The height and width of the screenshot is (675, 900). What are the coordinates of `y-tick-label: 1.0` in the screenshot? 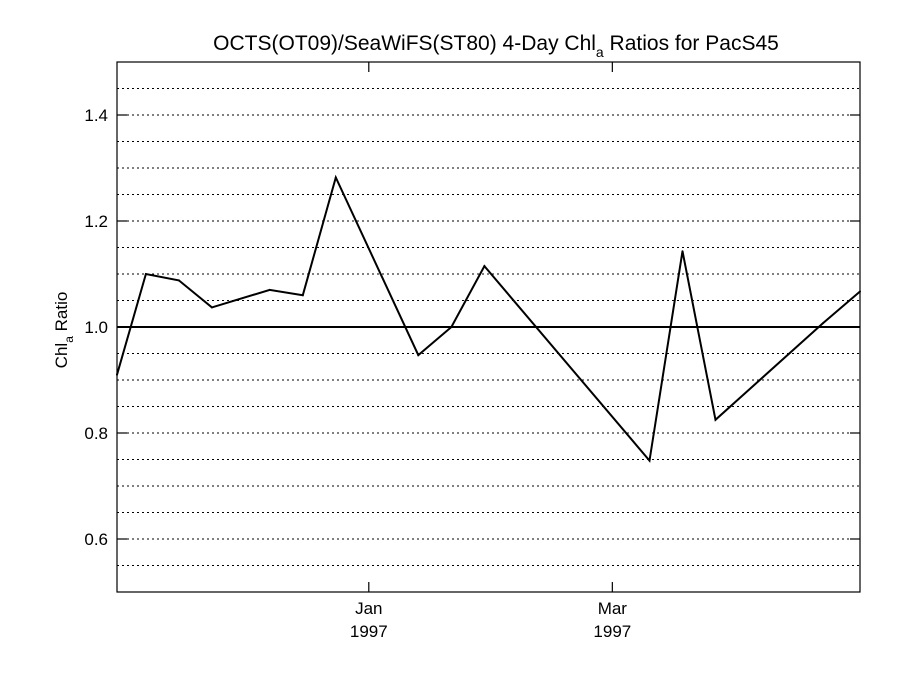 It's located at (96, 327).